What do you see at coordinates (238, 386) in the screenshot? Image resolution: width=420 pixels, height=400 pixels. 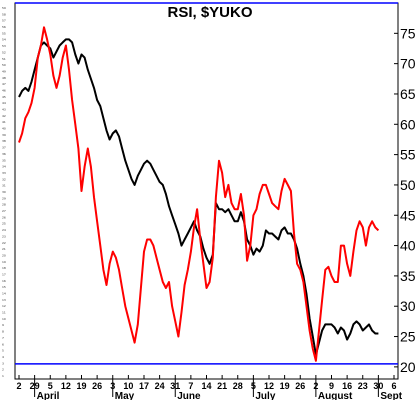 I see `x-tick-label: 28` at bounding box center [238, 386].